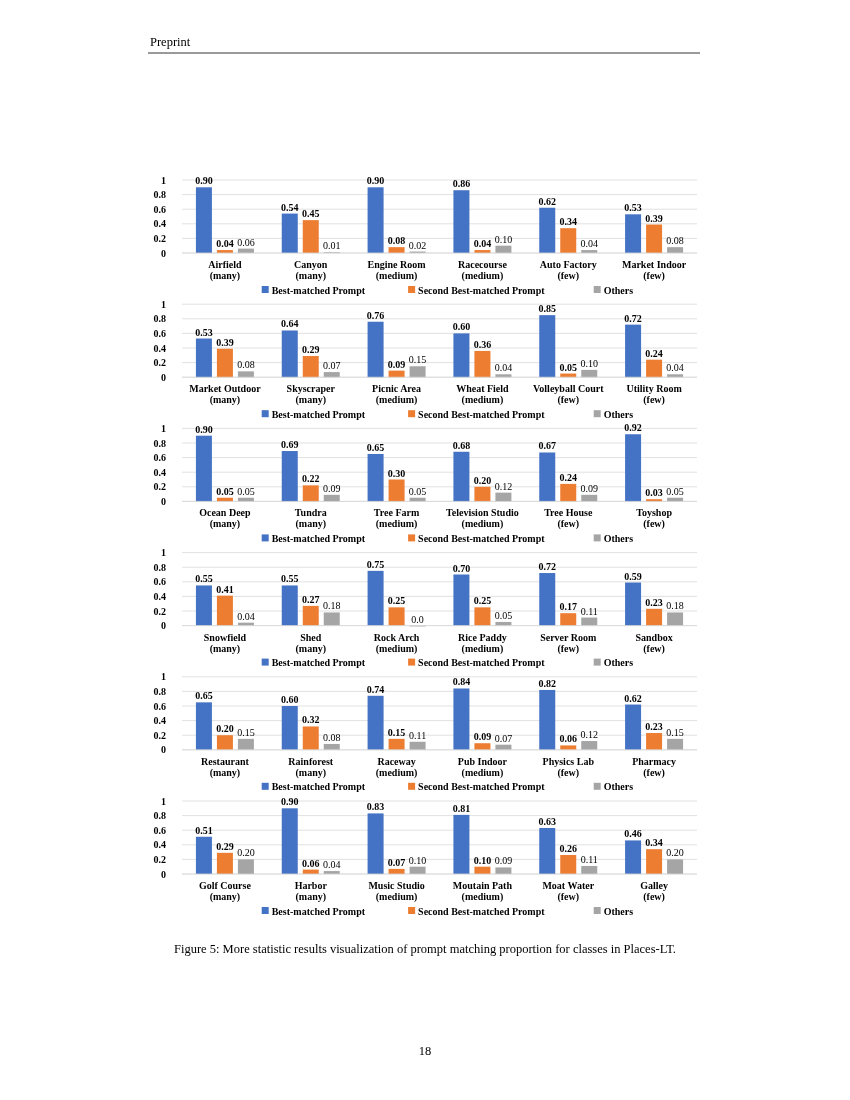 The width and height of the screenshot is (850, 1100). I want to click on data-label: 0.82, so click(547, 683).